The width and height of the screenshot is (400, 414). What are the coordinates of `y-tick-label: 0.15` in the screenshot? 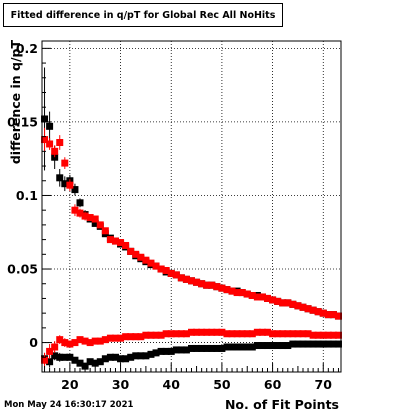 It's located at (22, 121).